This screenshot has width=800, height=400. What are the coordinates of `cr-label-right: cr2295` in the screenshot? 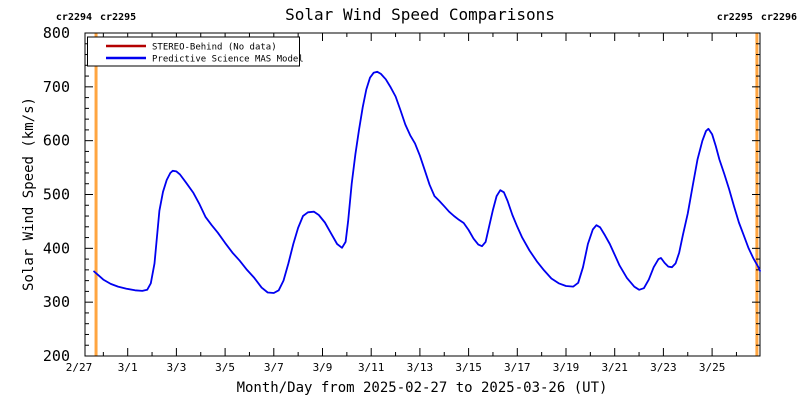 It's located at (118, 17).